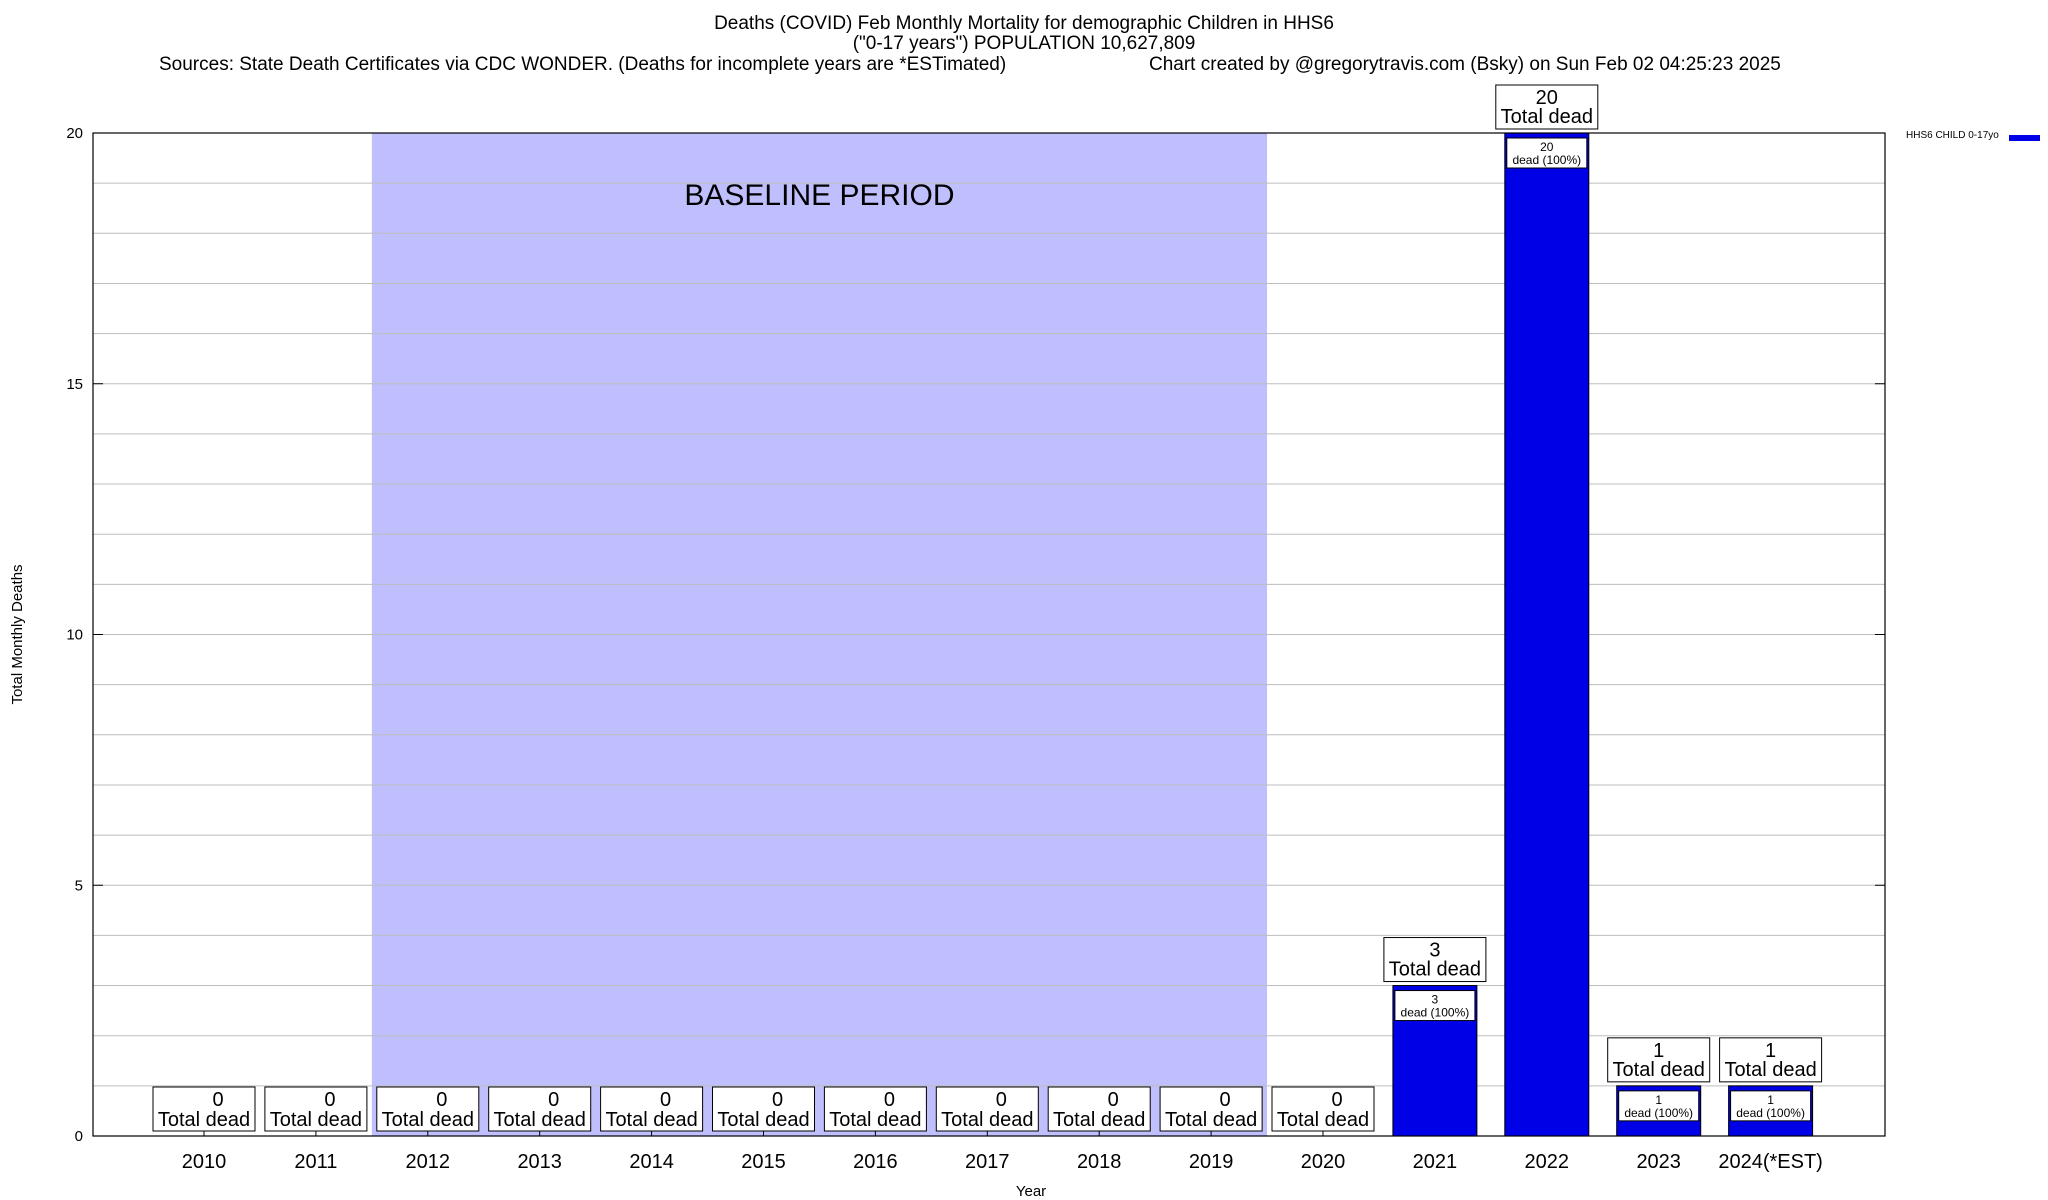 Image resolution: width=2048 pixels, height=1200 pixels. What do you see at coordinates (875, 1162) in the screenshot?
I see `x-tick-label: 2016` at bounding box center [875, 1162].